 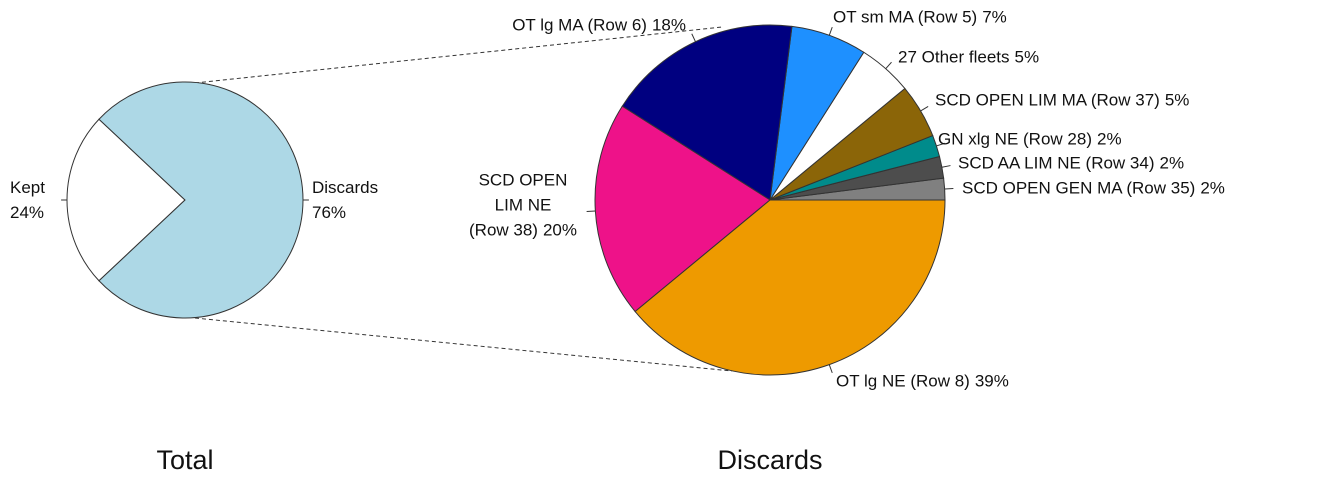 What do you see at coordinates (1056, 163) in the screenshot?
I see `slice-name: SCD AA LIM NE (Row 34)` at bounding box center [1056, 163].